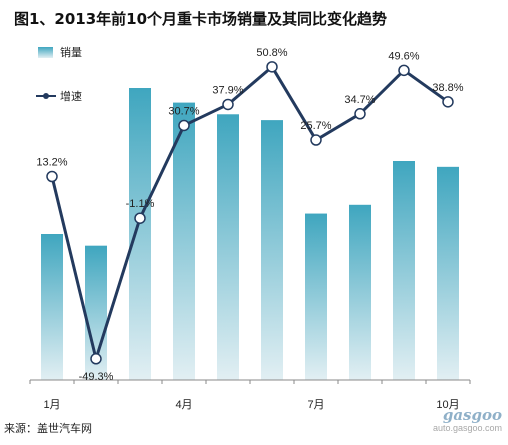 The width and height of the screenshot is (508, 445). I want to click on growth-data-label: 49.6%, so click(403, 56).